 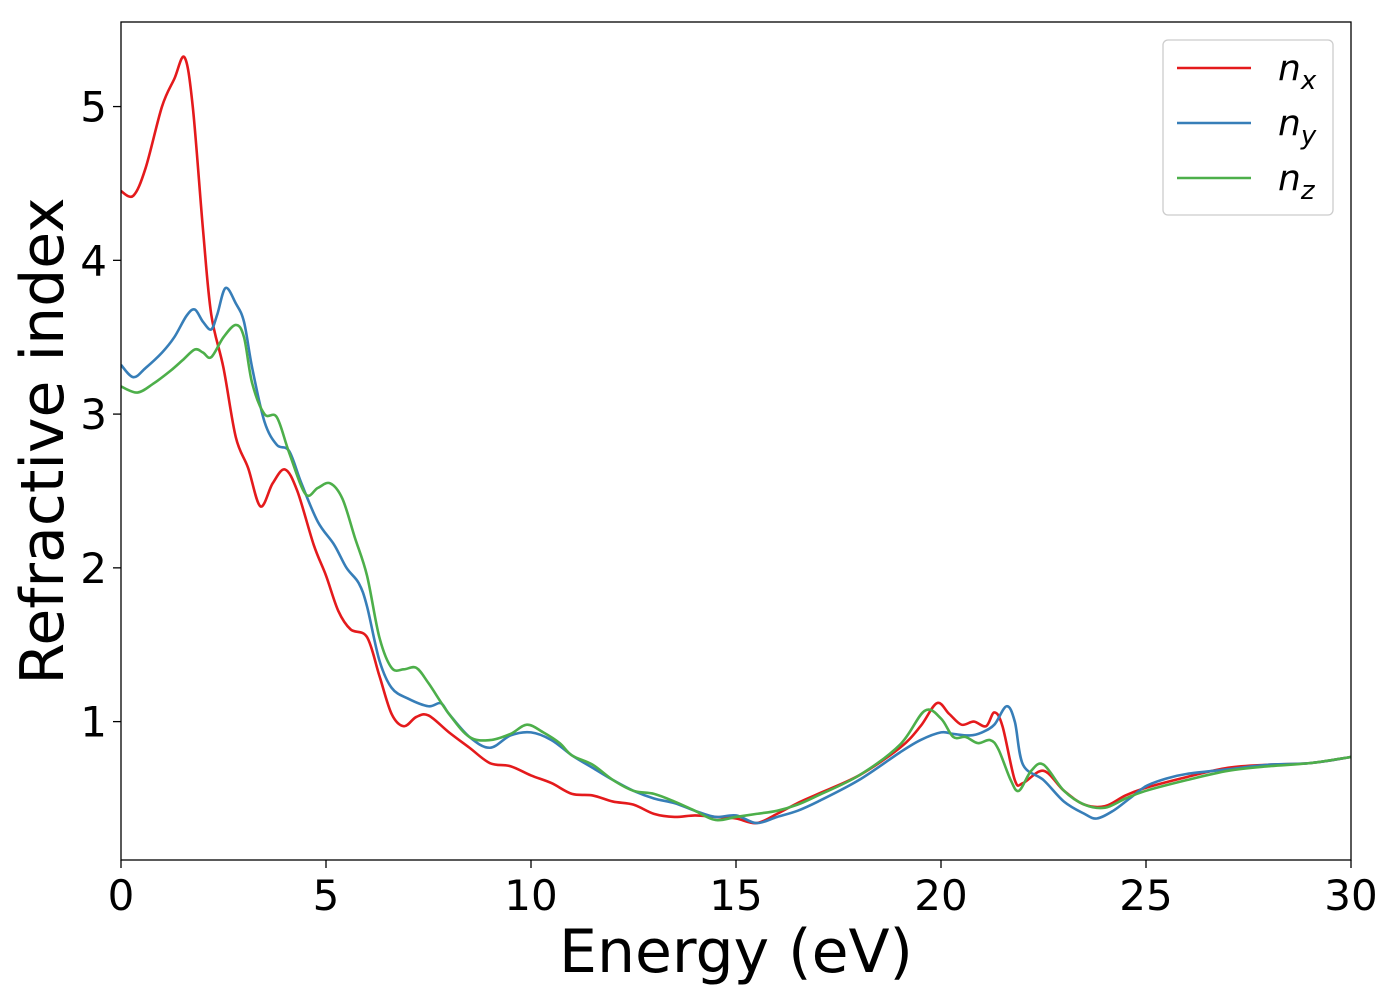 What do you see at coordinates (93, 414) in the screenshot?
I see `y-tick-label: 3` at bounding box center [93, 414].